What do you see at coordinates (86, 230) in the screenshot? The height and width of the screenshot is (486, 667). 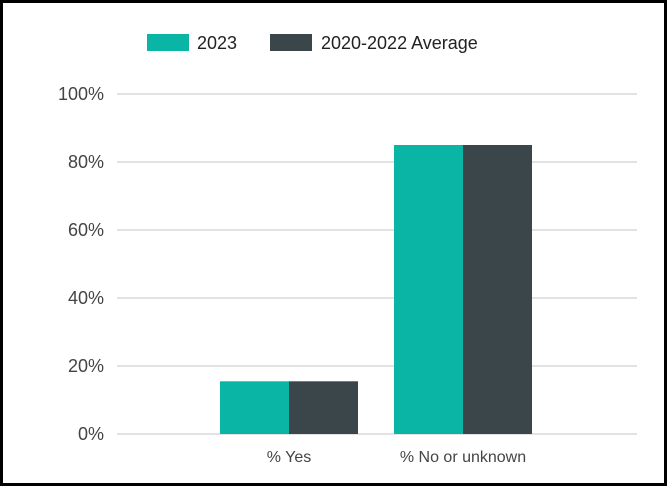 I see `y-tick-label: 60%` at bounding box center [86, 230].